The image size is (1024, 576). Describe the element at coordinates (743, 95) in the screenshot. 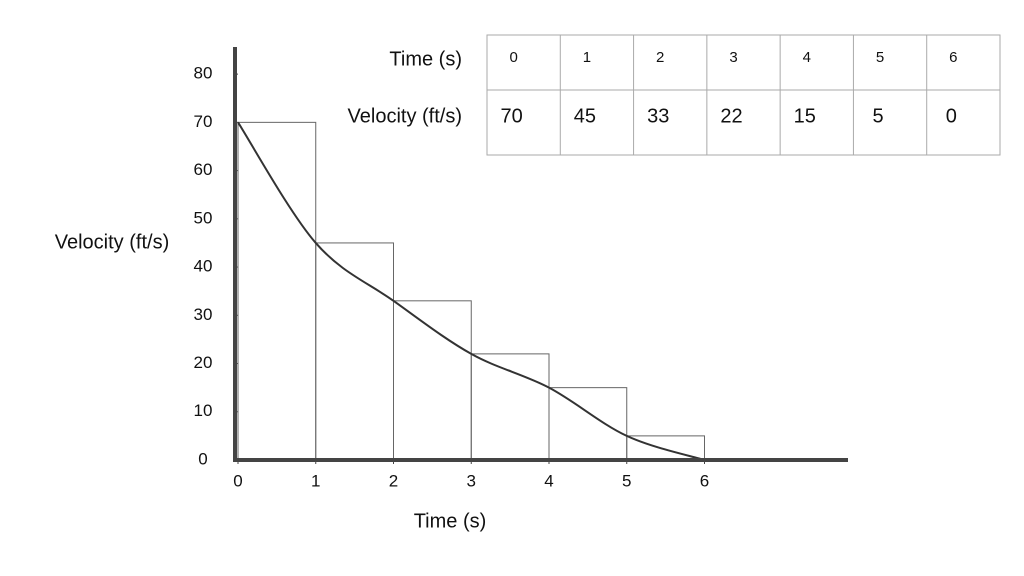

I see `table-border` at that location.